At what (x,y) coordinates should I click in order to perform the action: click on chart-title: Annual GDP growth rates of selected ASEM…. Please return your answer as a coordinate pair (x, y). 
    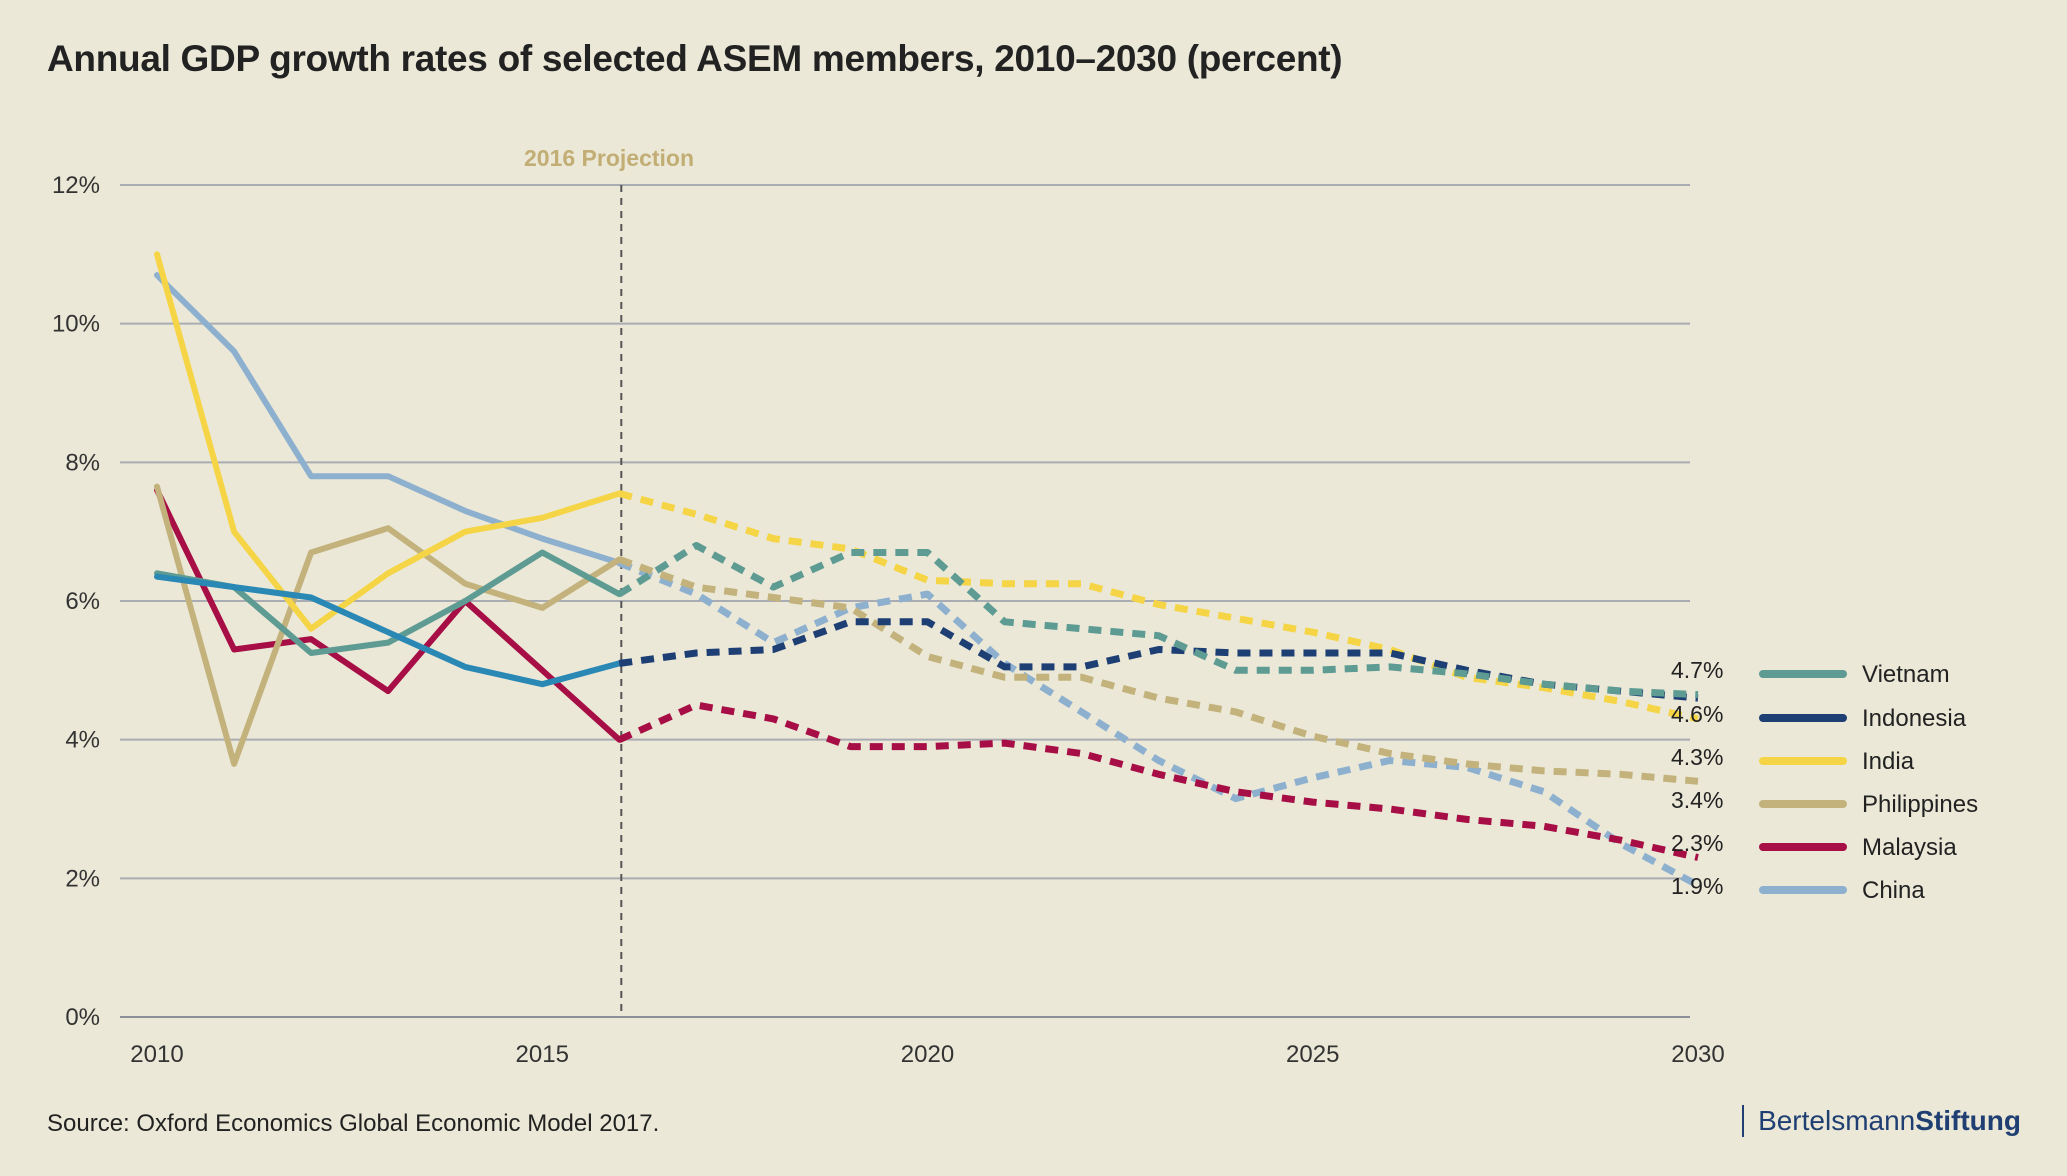
    Looking at the image, I should click on (695, 58).